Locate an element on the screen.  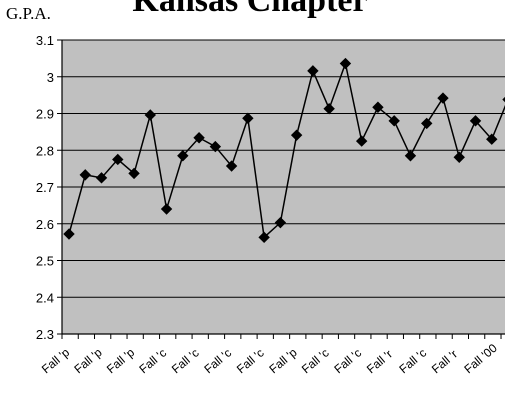
y-tick-label: 2.7 is located at coordinates (45, 187).